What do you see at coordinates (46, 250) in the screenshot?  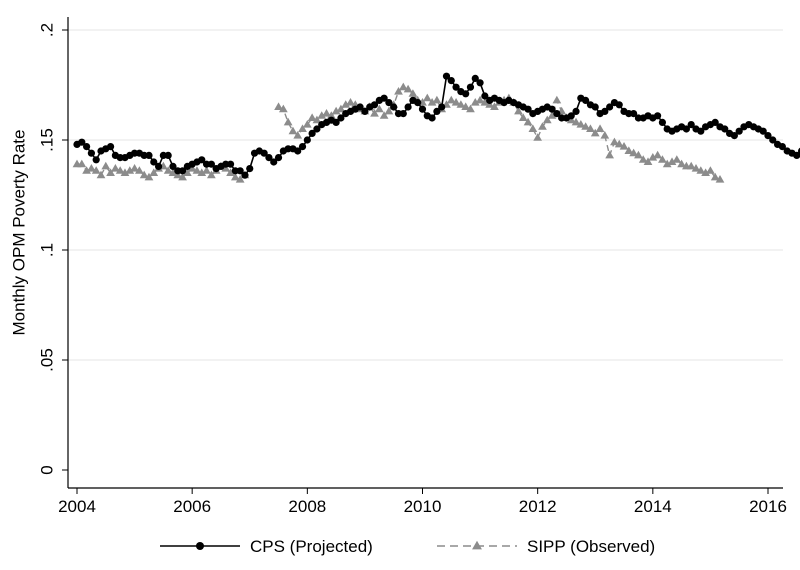 I see `y-tick-label: .1` at bounding box center [46, 250].